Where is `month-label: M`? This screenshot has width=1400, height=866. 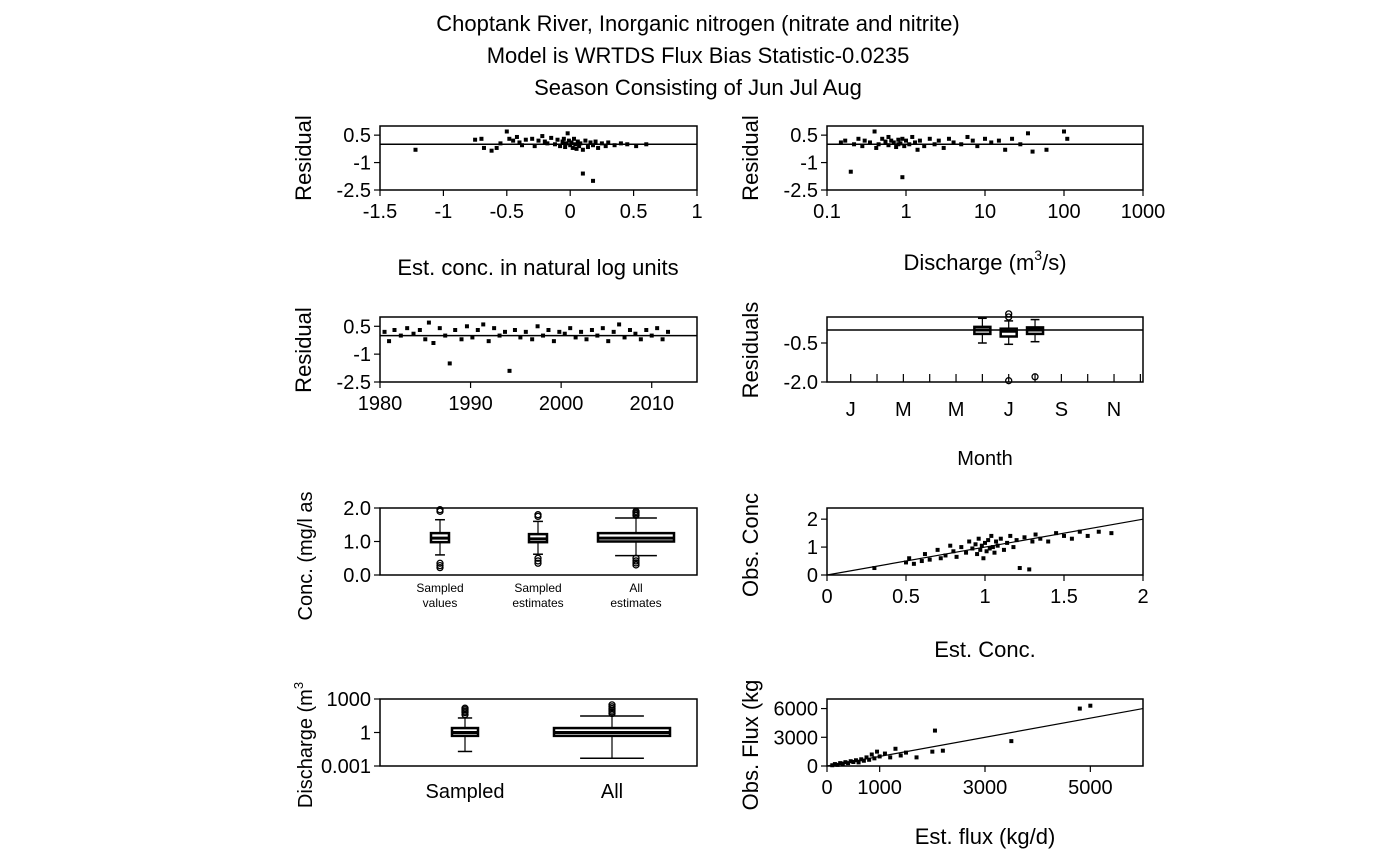 month-label: M is located at coordinates (903, 410).